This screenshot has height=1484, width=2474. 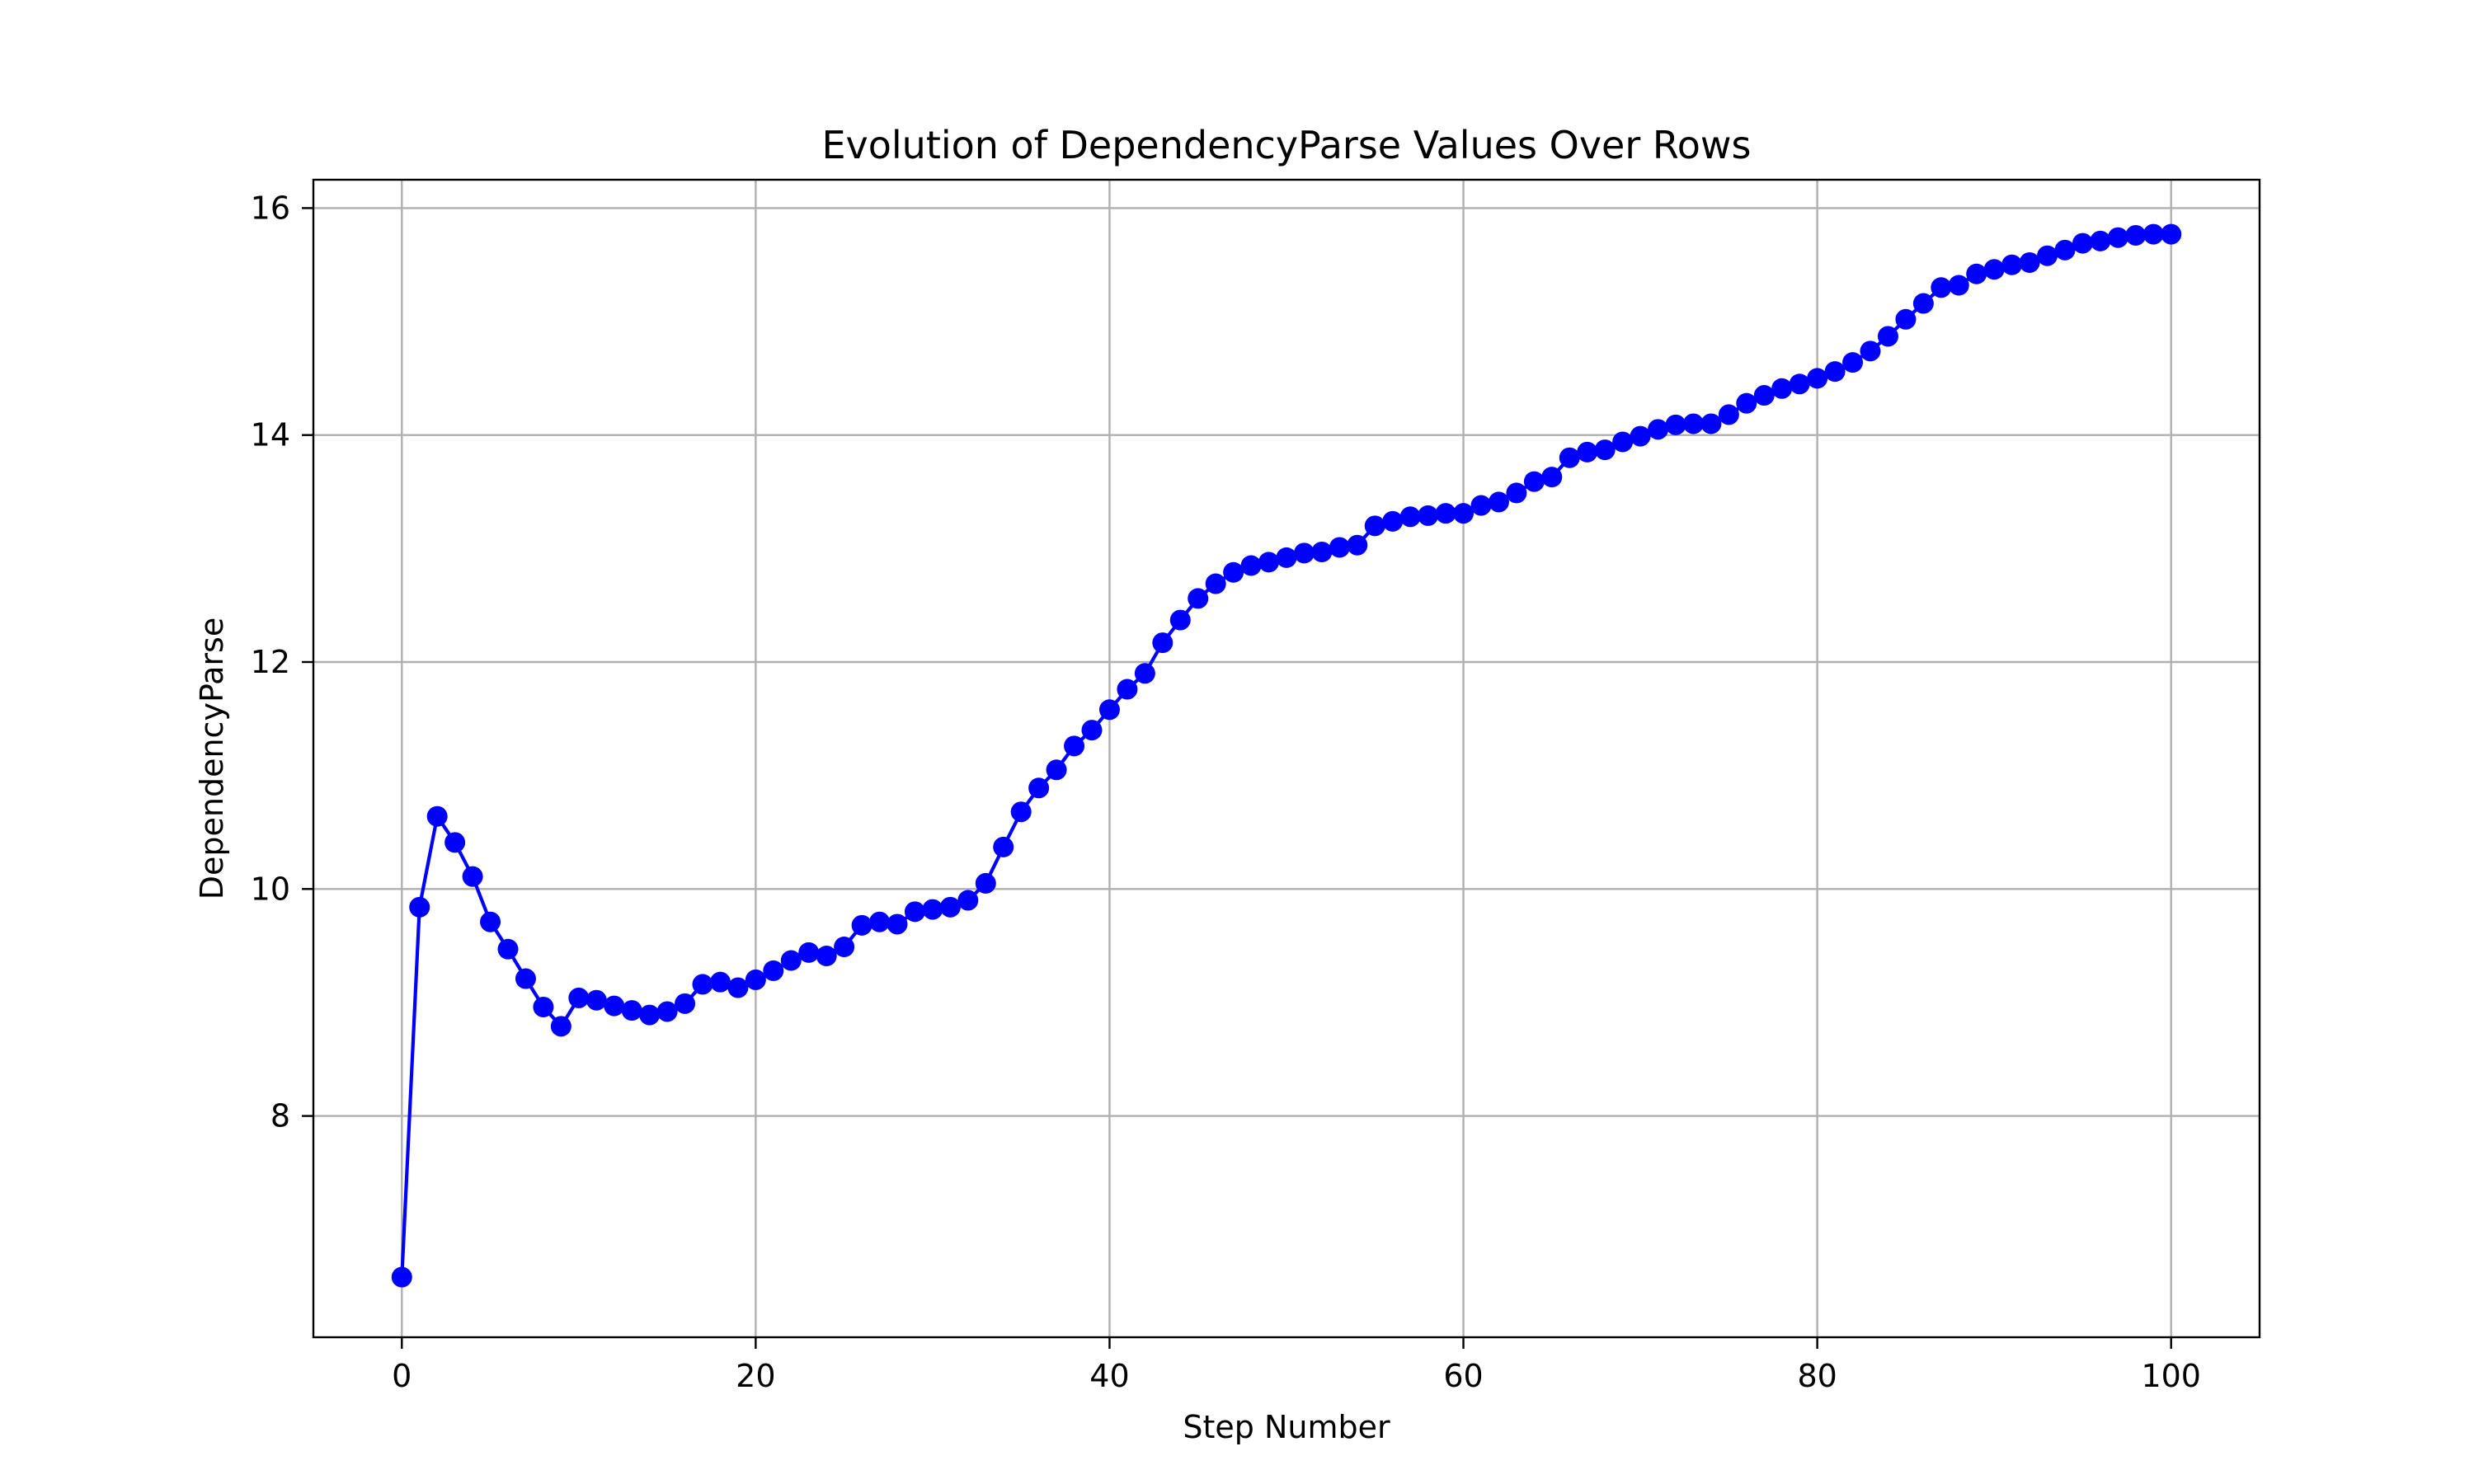 I want to click on y-tick-label: 14, so click(x=270, y=435).